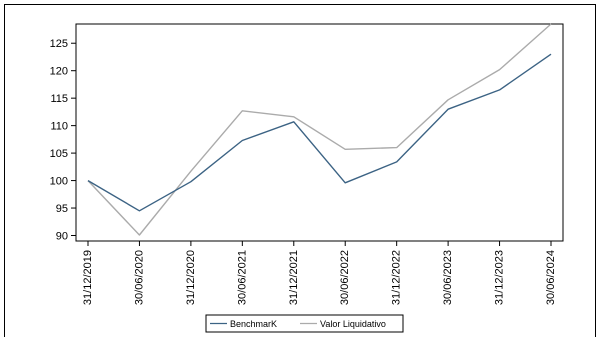  Describe the element at coordinates (551, 277) in the screenshot. I see `x-tick-label: 30/06/2024` at that location.